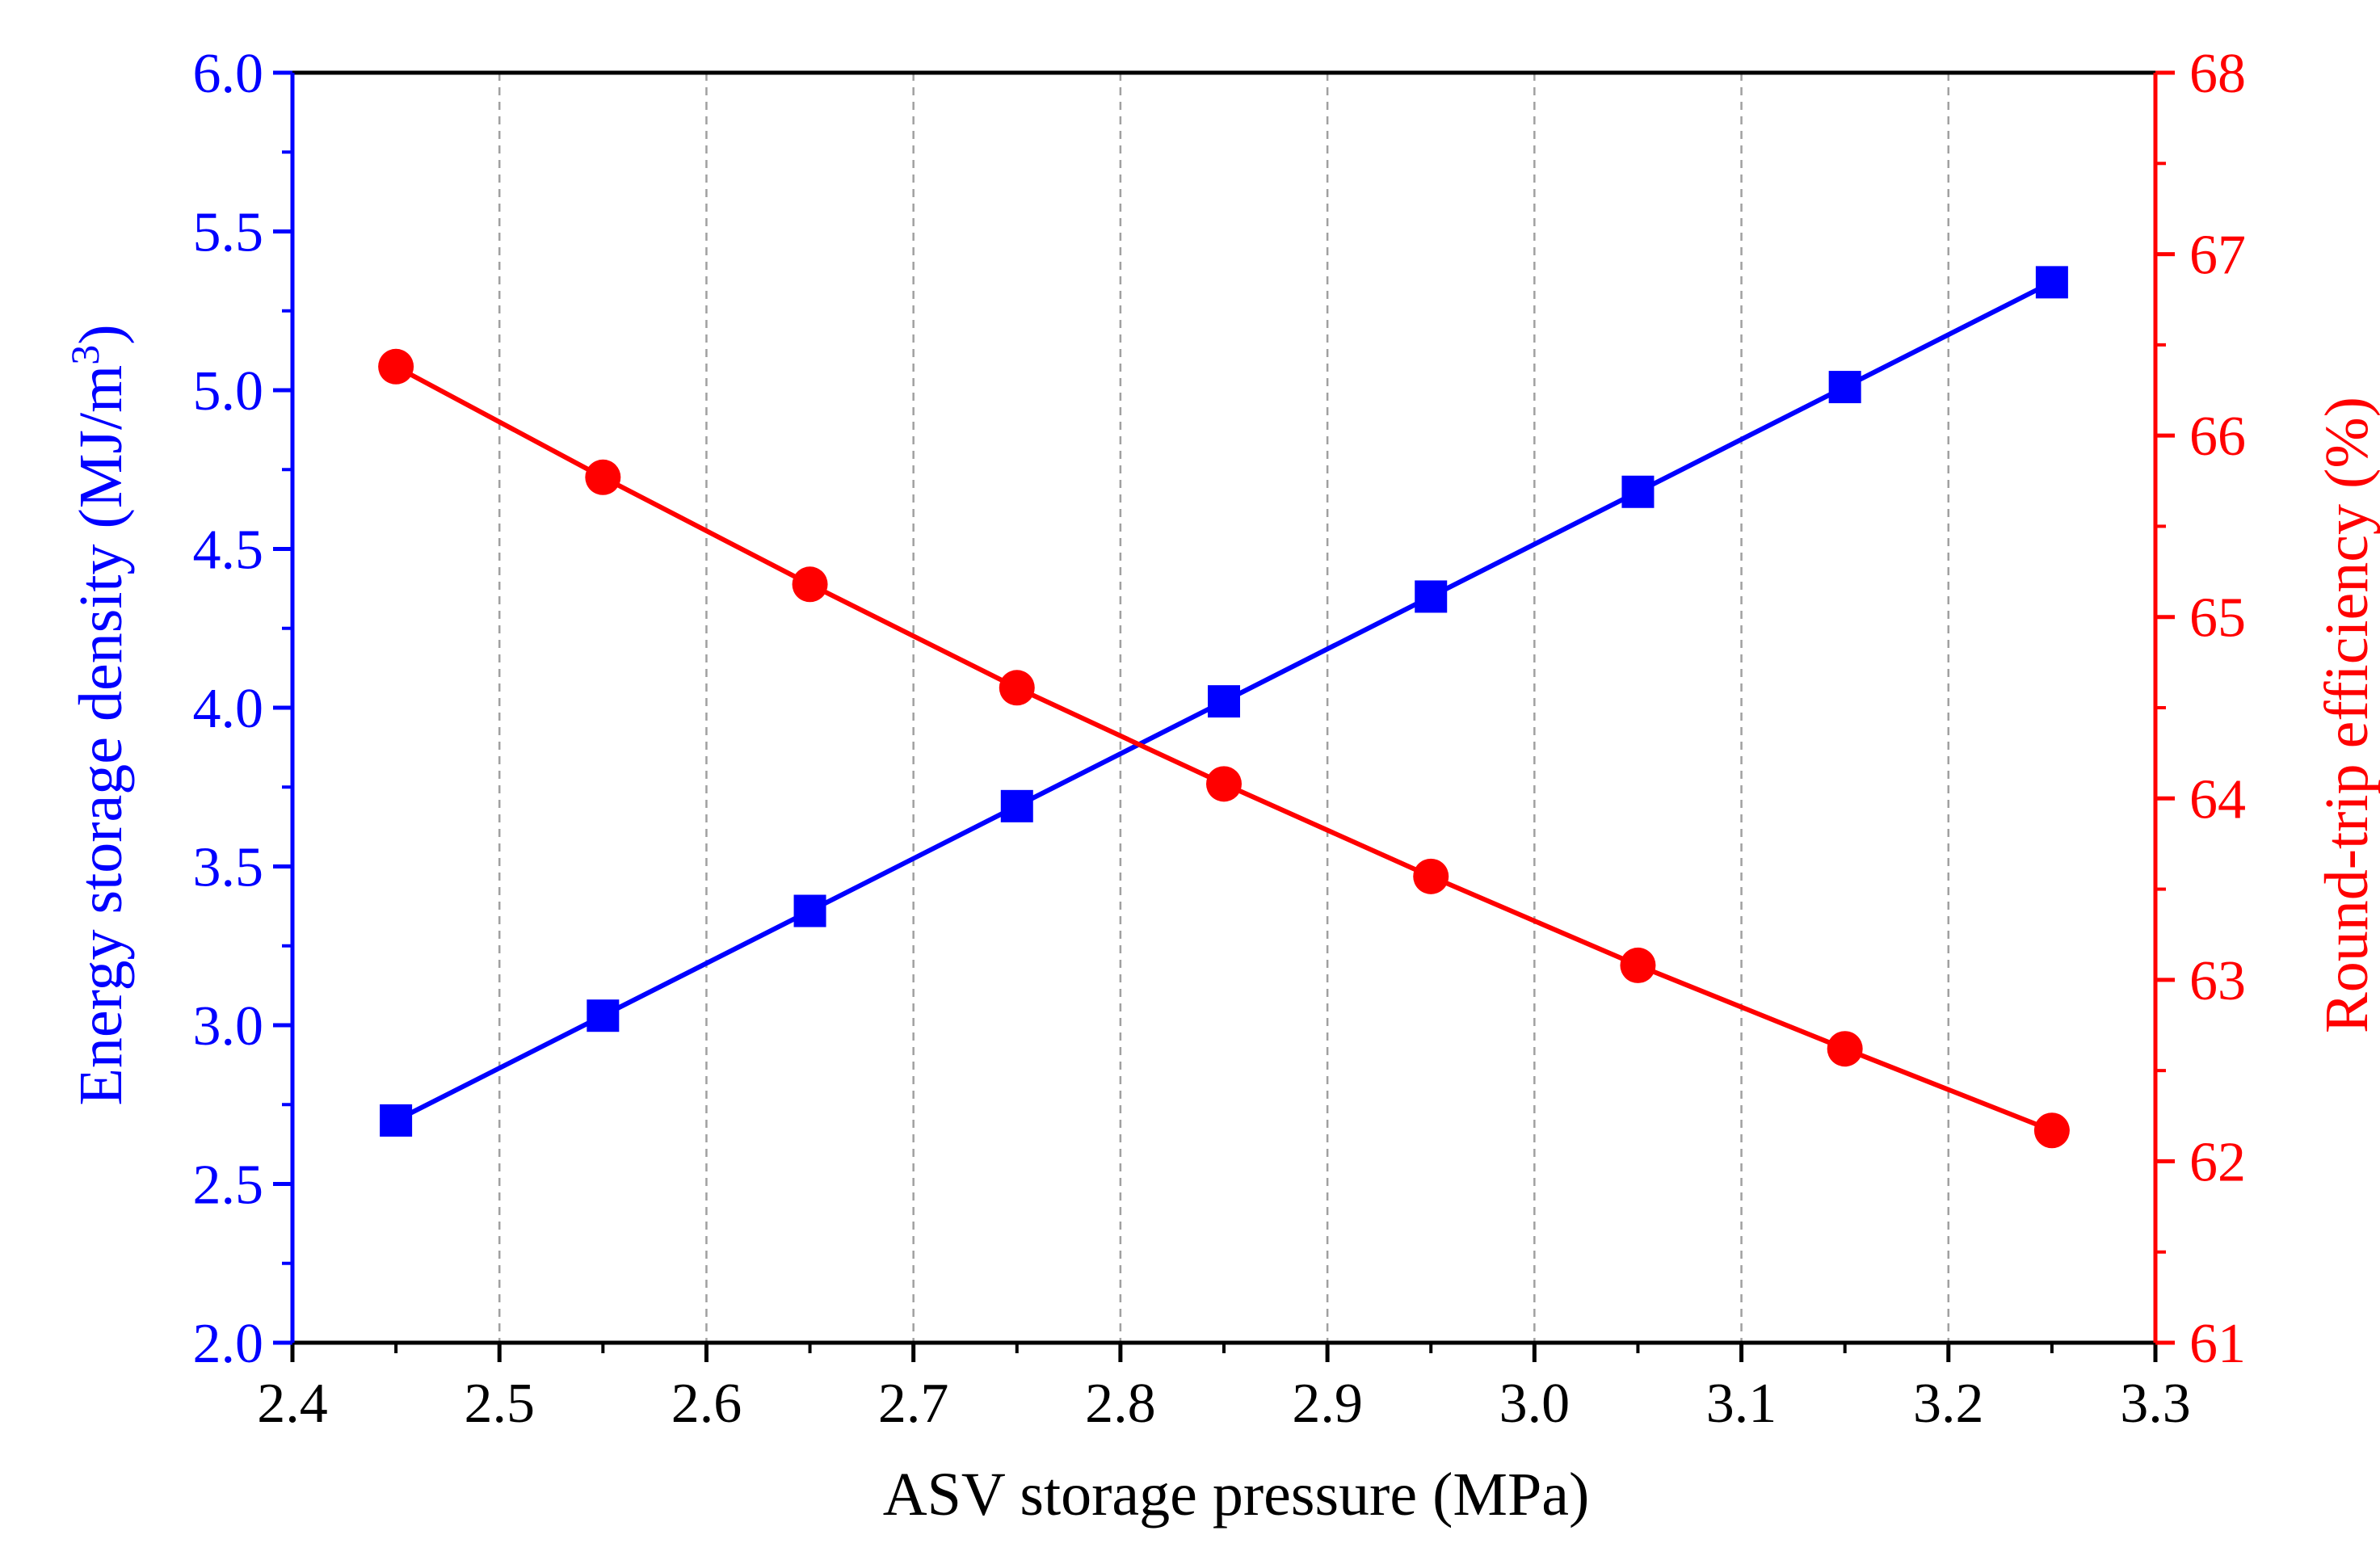 The height and width of the screenshot is (1556, 2380). I want to click on y-right-tick-label: 66, so click(2217, 437).